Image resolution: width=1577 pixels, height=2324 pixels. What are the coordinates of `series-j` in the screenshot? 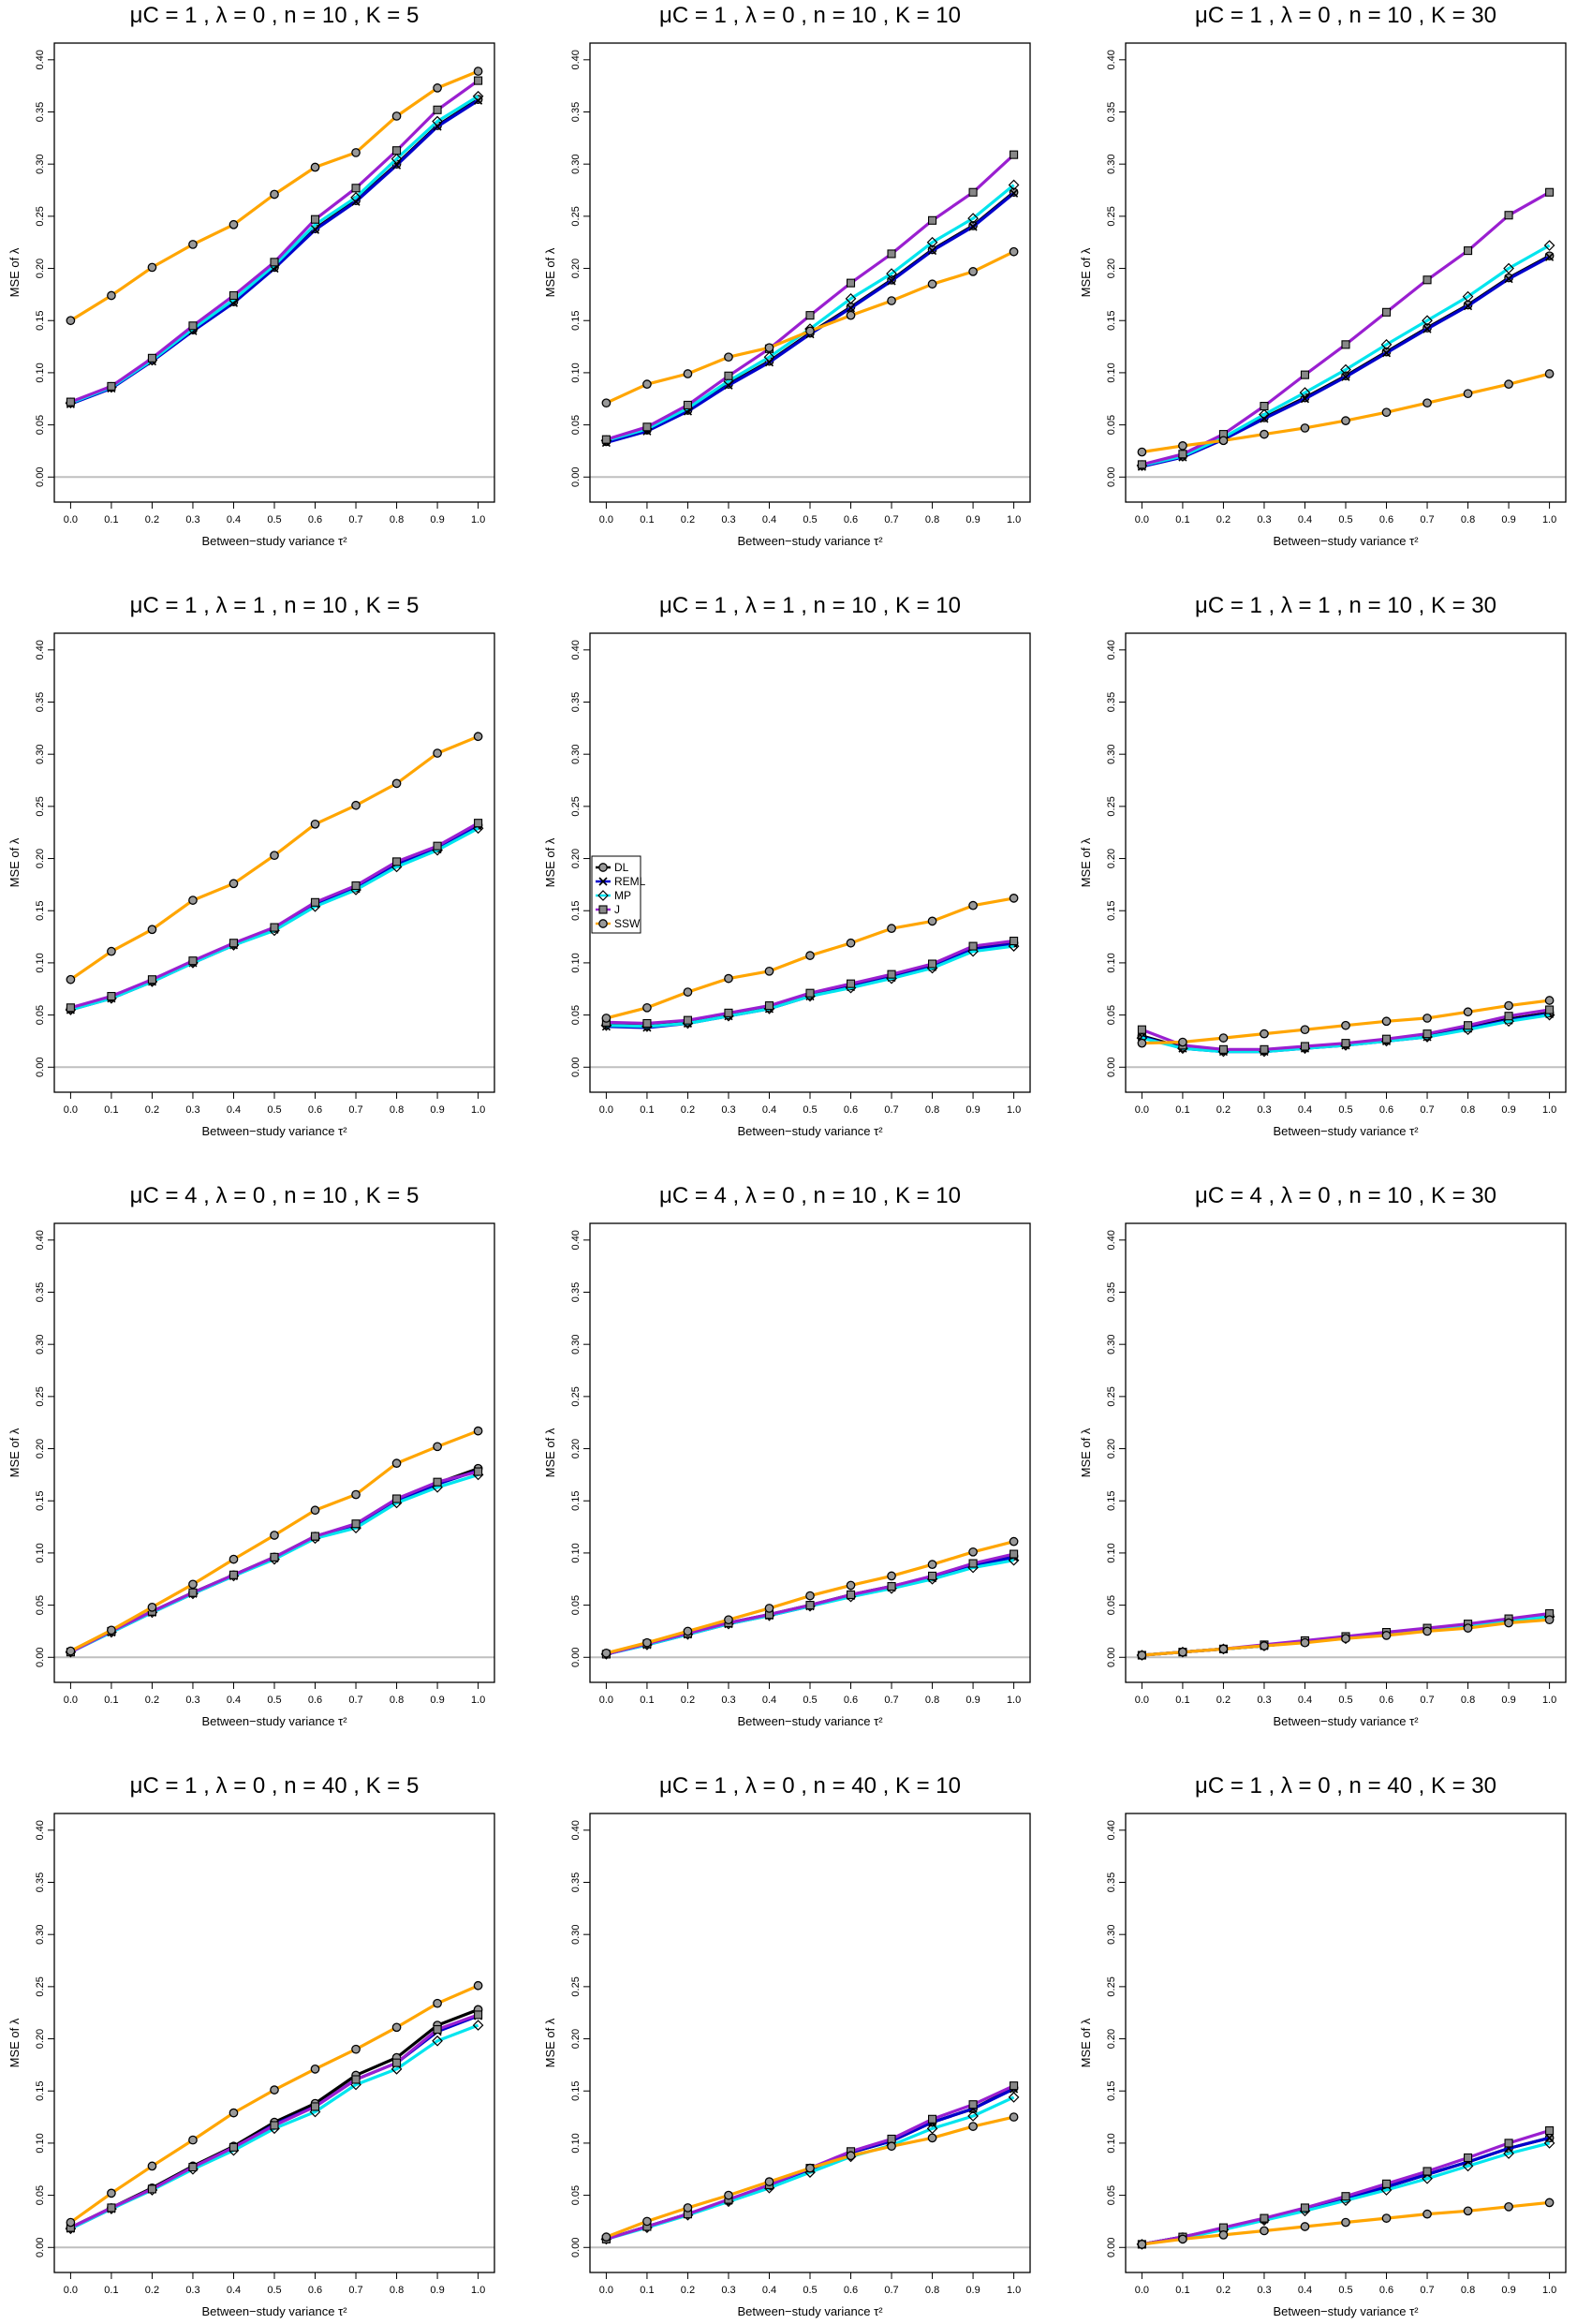 It's located at (1346, 328).